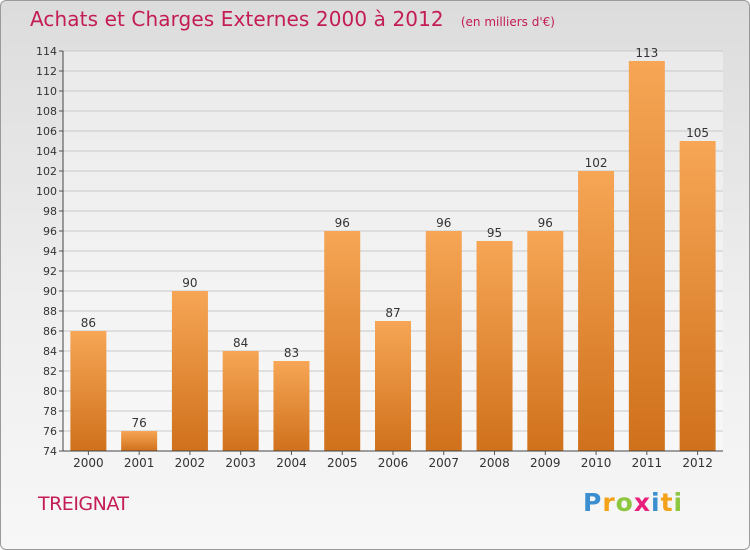 The image size is (750, 550). Describe the element at coordinates (46, 51) in the screenshot. I see `y-tick-label: 114` at that location.